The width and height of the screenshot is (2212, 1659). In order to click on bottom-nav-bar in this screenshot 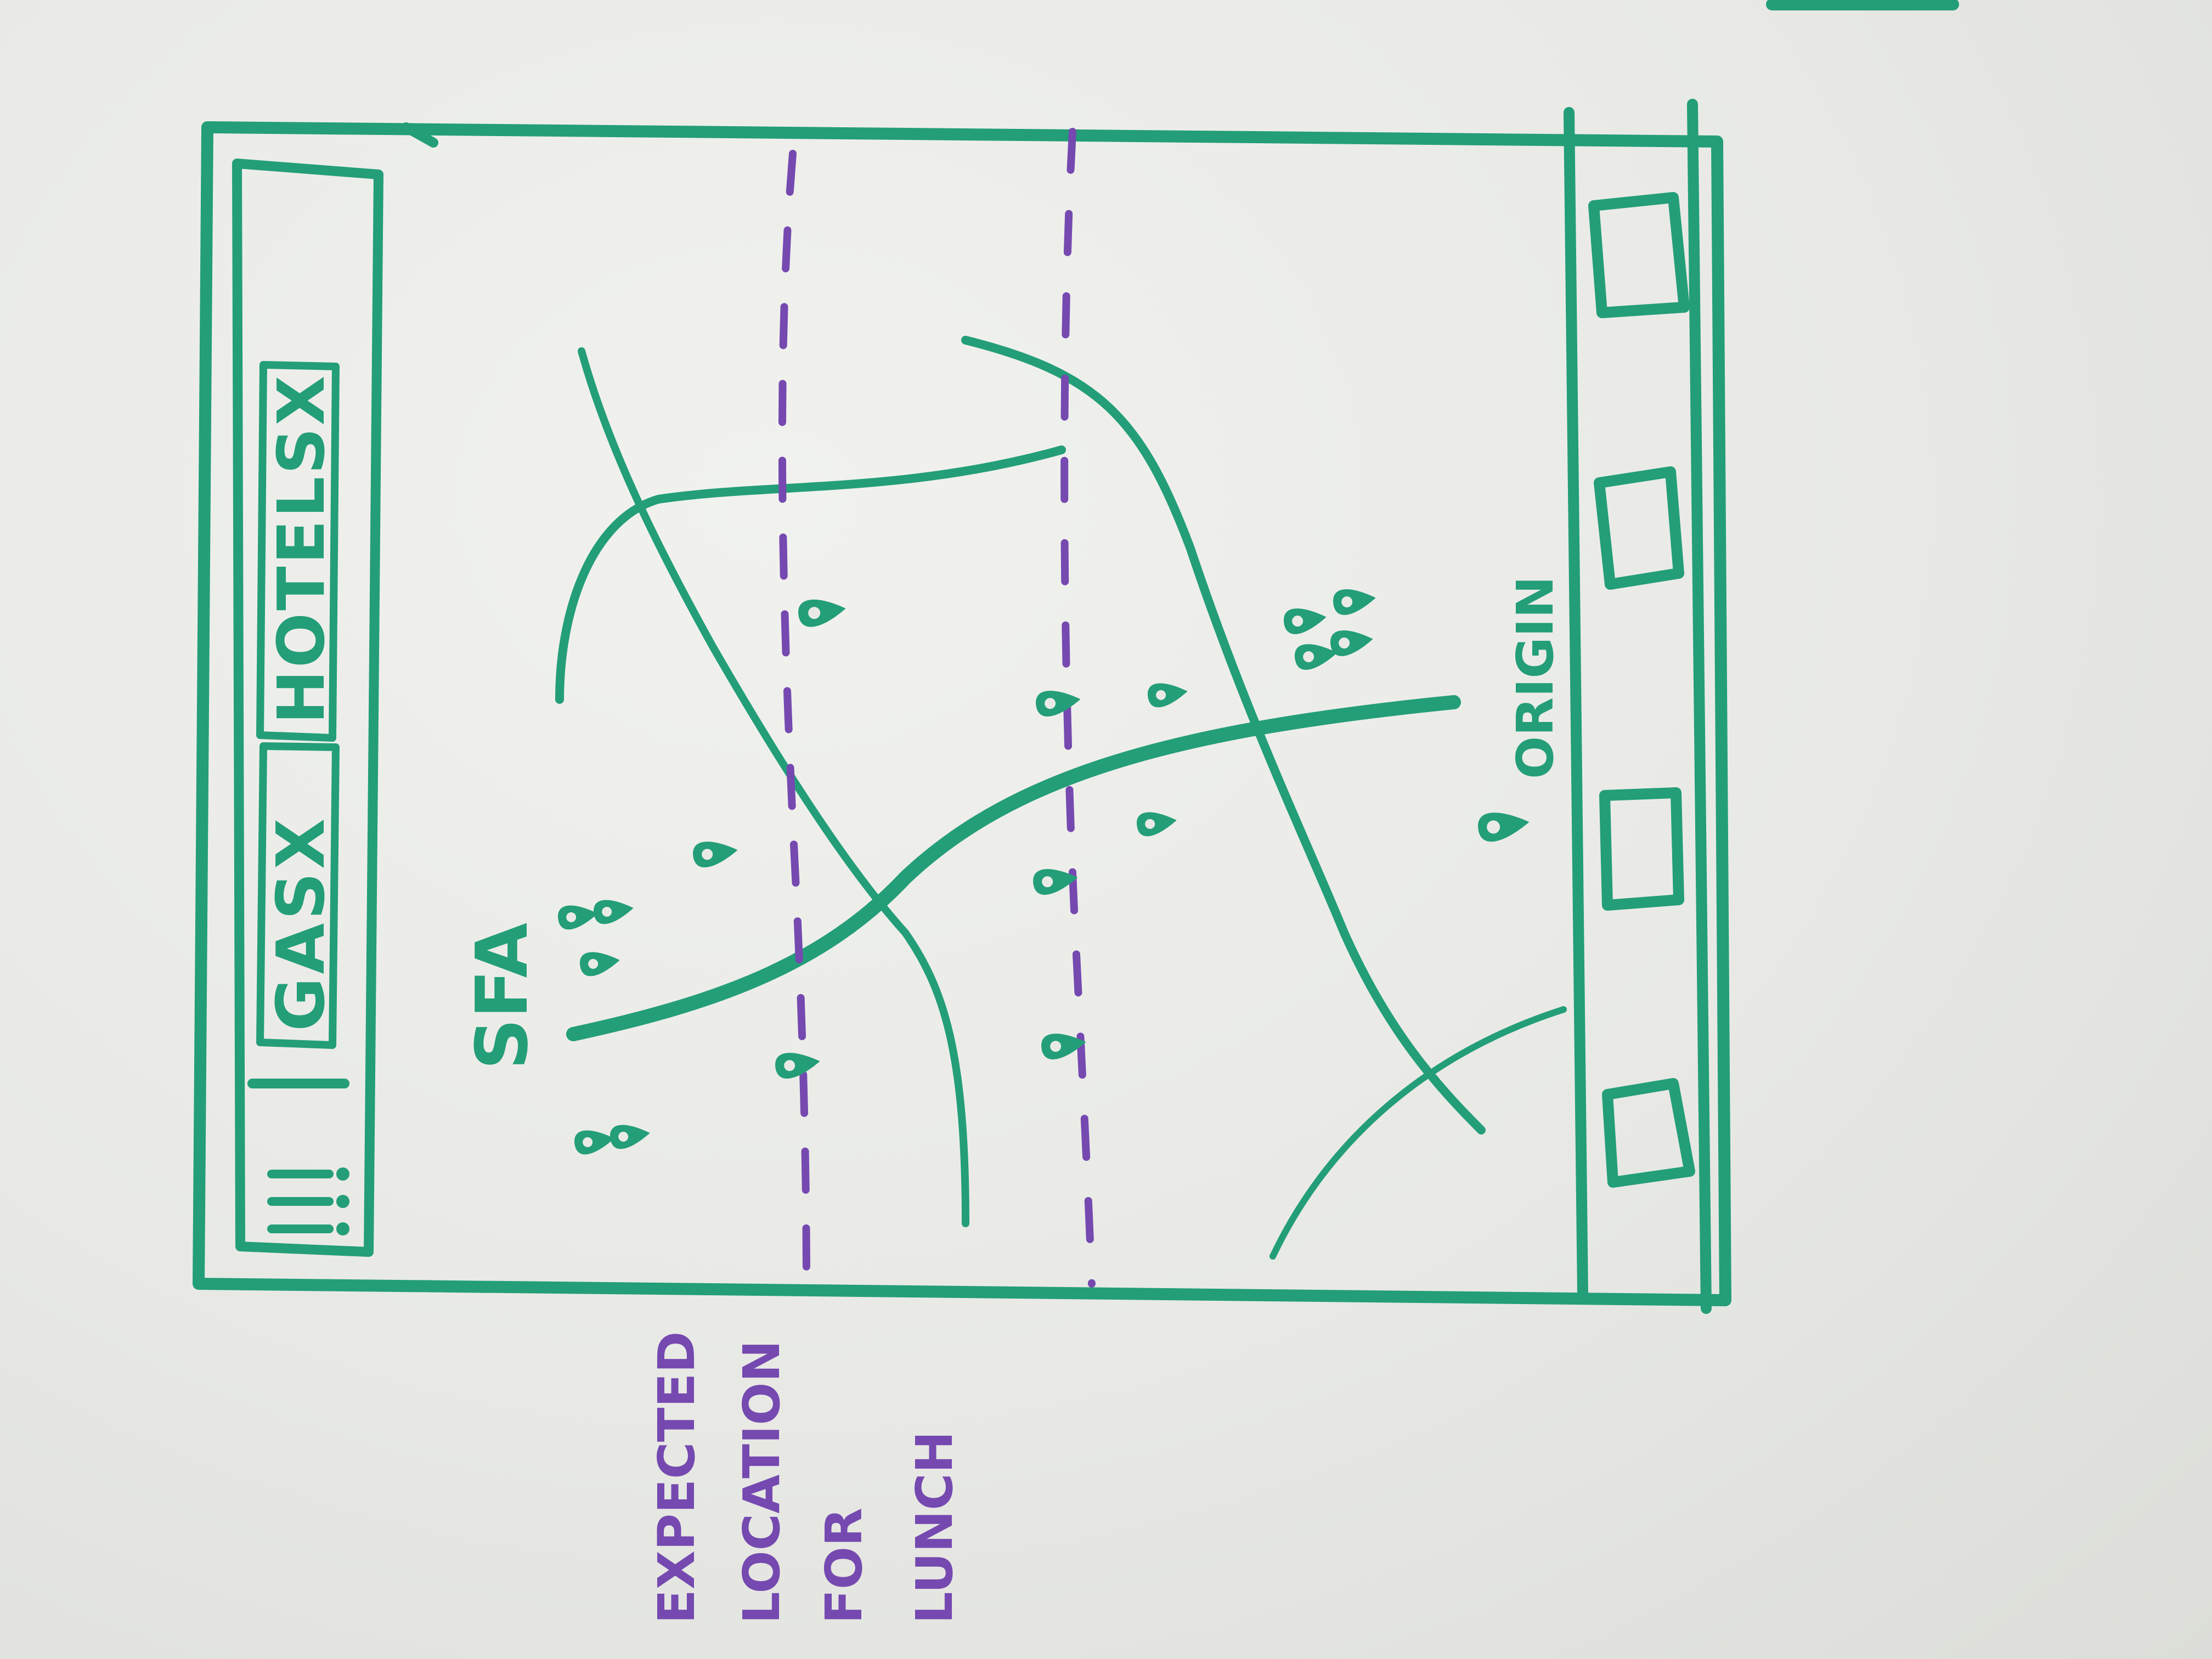, I will do `click(1576, 703)`.